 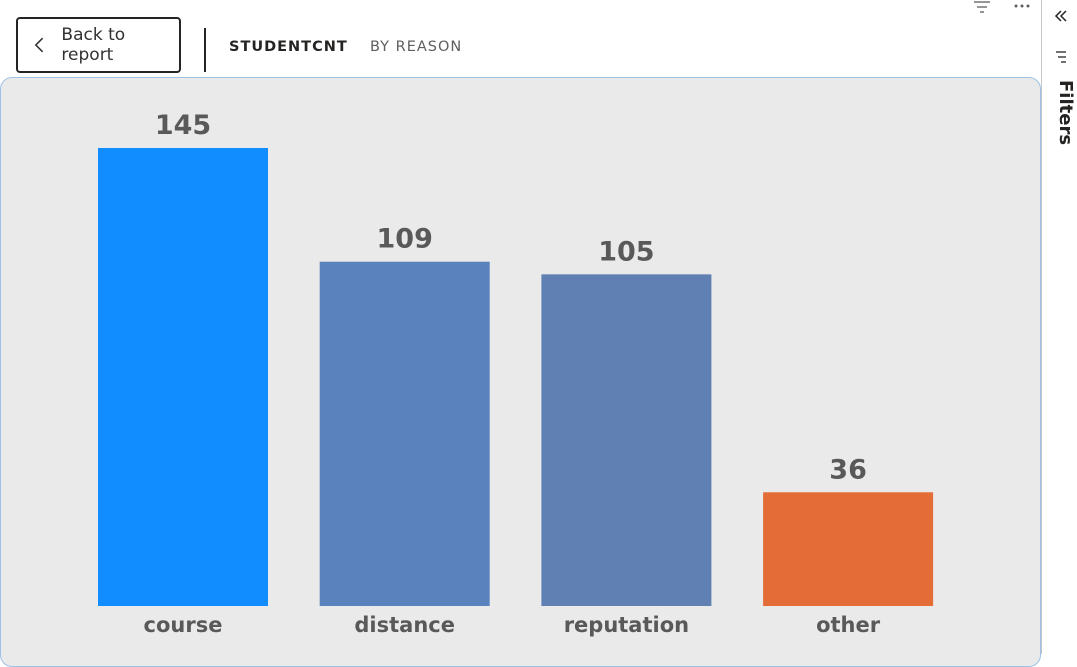 I want to click on tab-by-reason: BY REASON, so click(x=416, y=47).